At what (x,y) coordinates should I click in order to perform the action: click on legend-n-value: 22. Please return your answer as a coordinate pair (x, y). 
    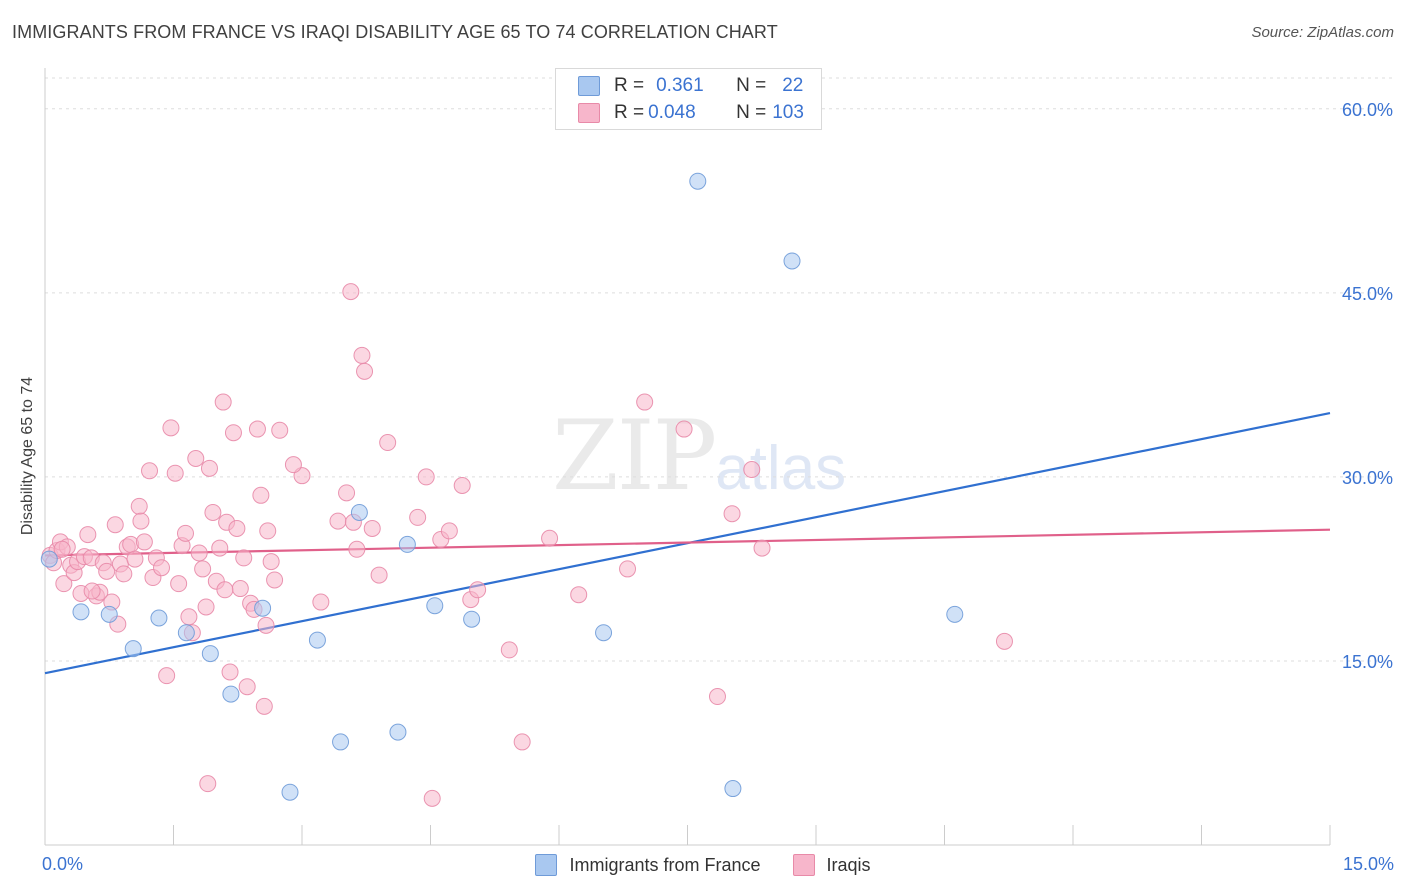
    Looking at the image, I should click on (793, 85).